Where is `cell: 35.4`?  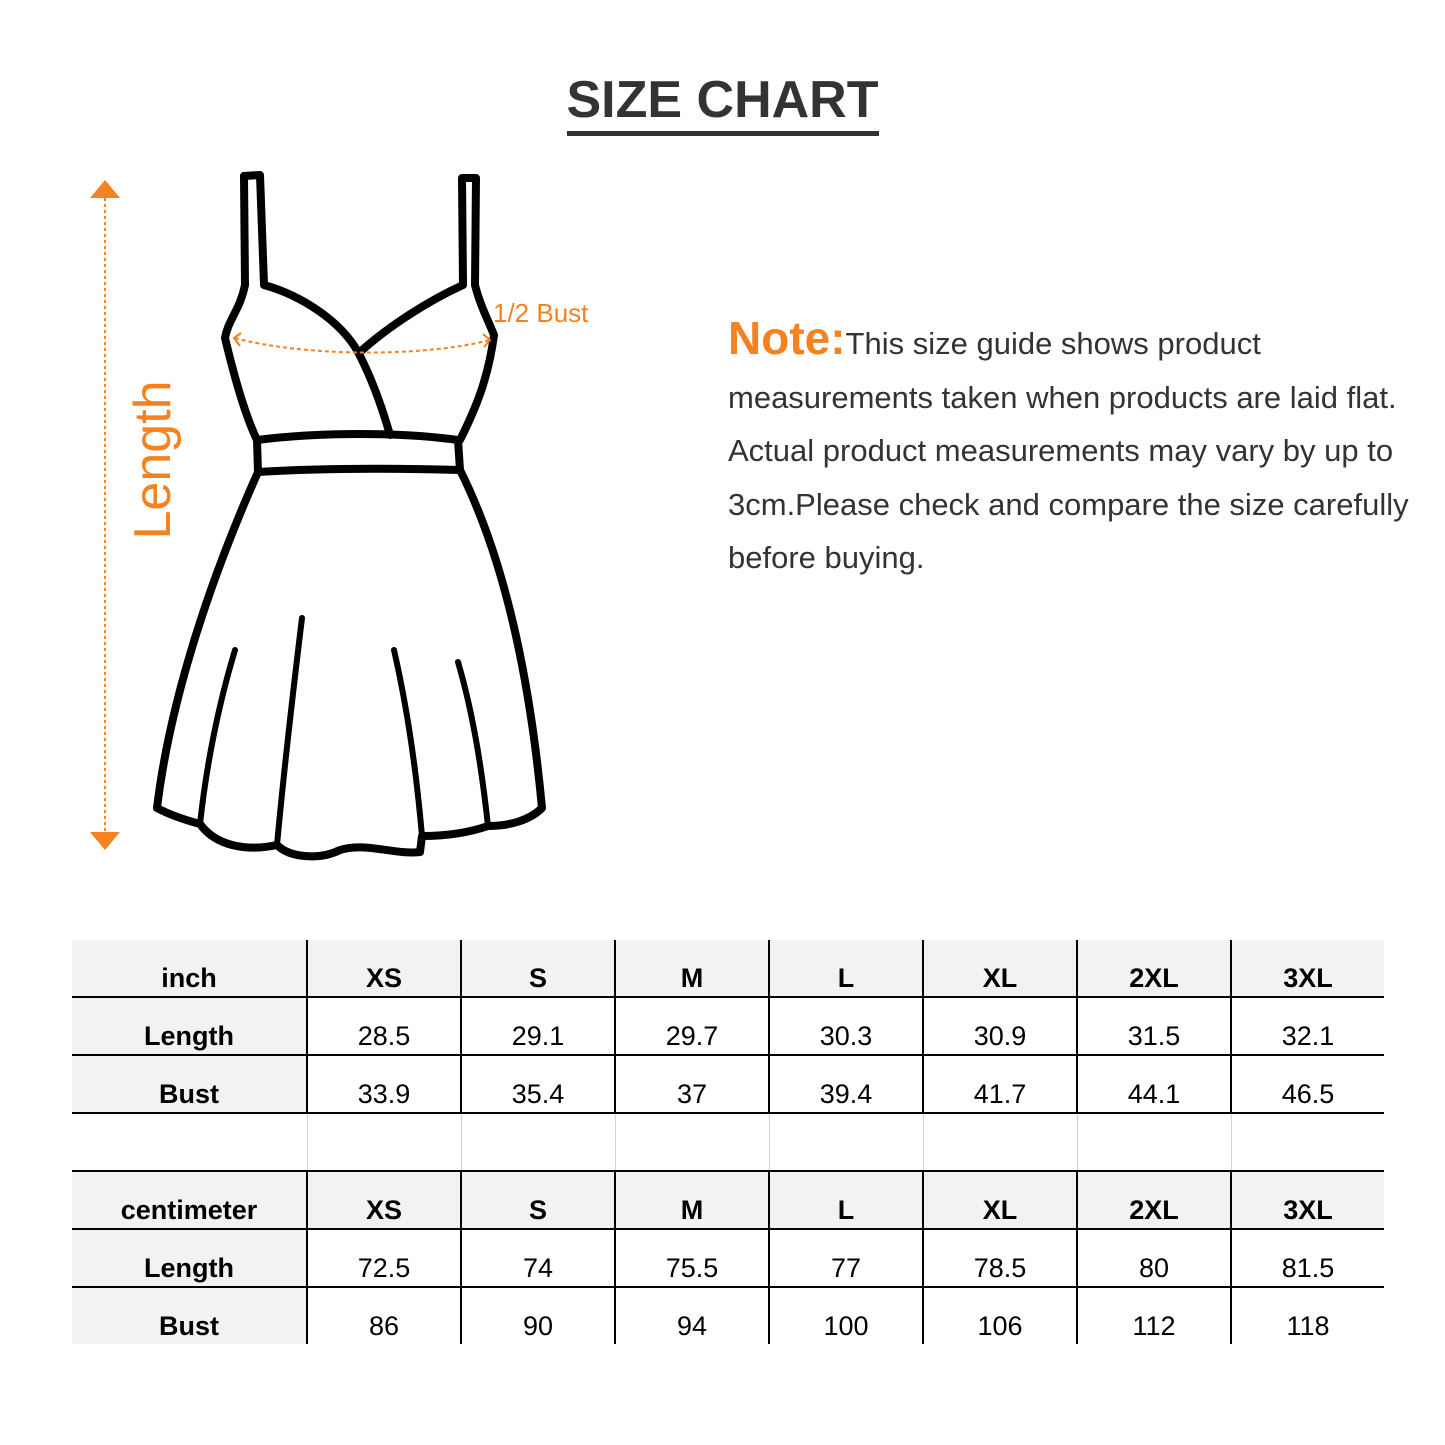
cell: 35.4 is located at coordinates (537, 1084).